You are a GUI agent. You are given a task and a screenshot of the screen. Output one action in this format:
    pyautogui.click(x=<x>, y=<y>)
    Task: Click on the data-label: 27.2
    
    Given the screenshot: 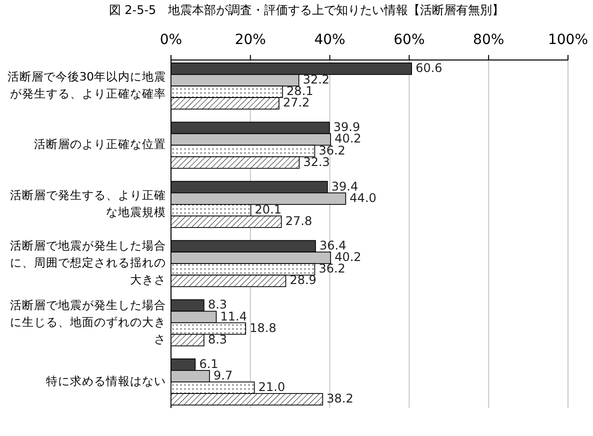 What is the action you would take?
    pyautogui.click(x=296, y=103)
    